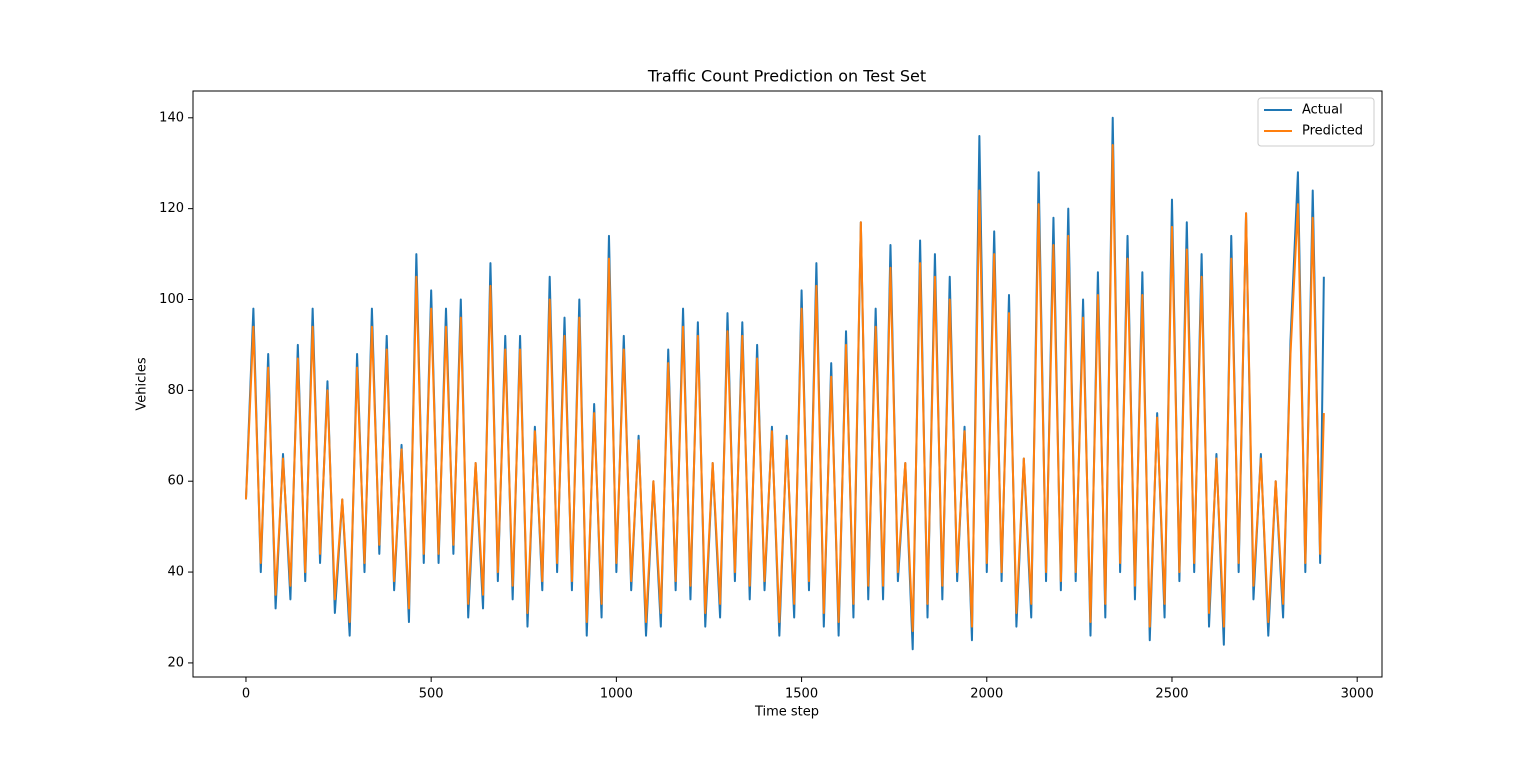 Image resolution: width=1536 pixels, height=759 pixels. What do you see at coordinates (175, 390) in the screenshot?
I see `y-tick-label: 80` at bounding box center [175, 390].